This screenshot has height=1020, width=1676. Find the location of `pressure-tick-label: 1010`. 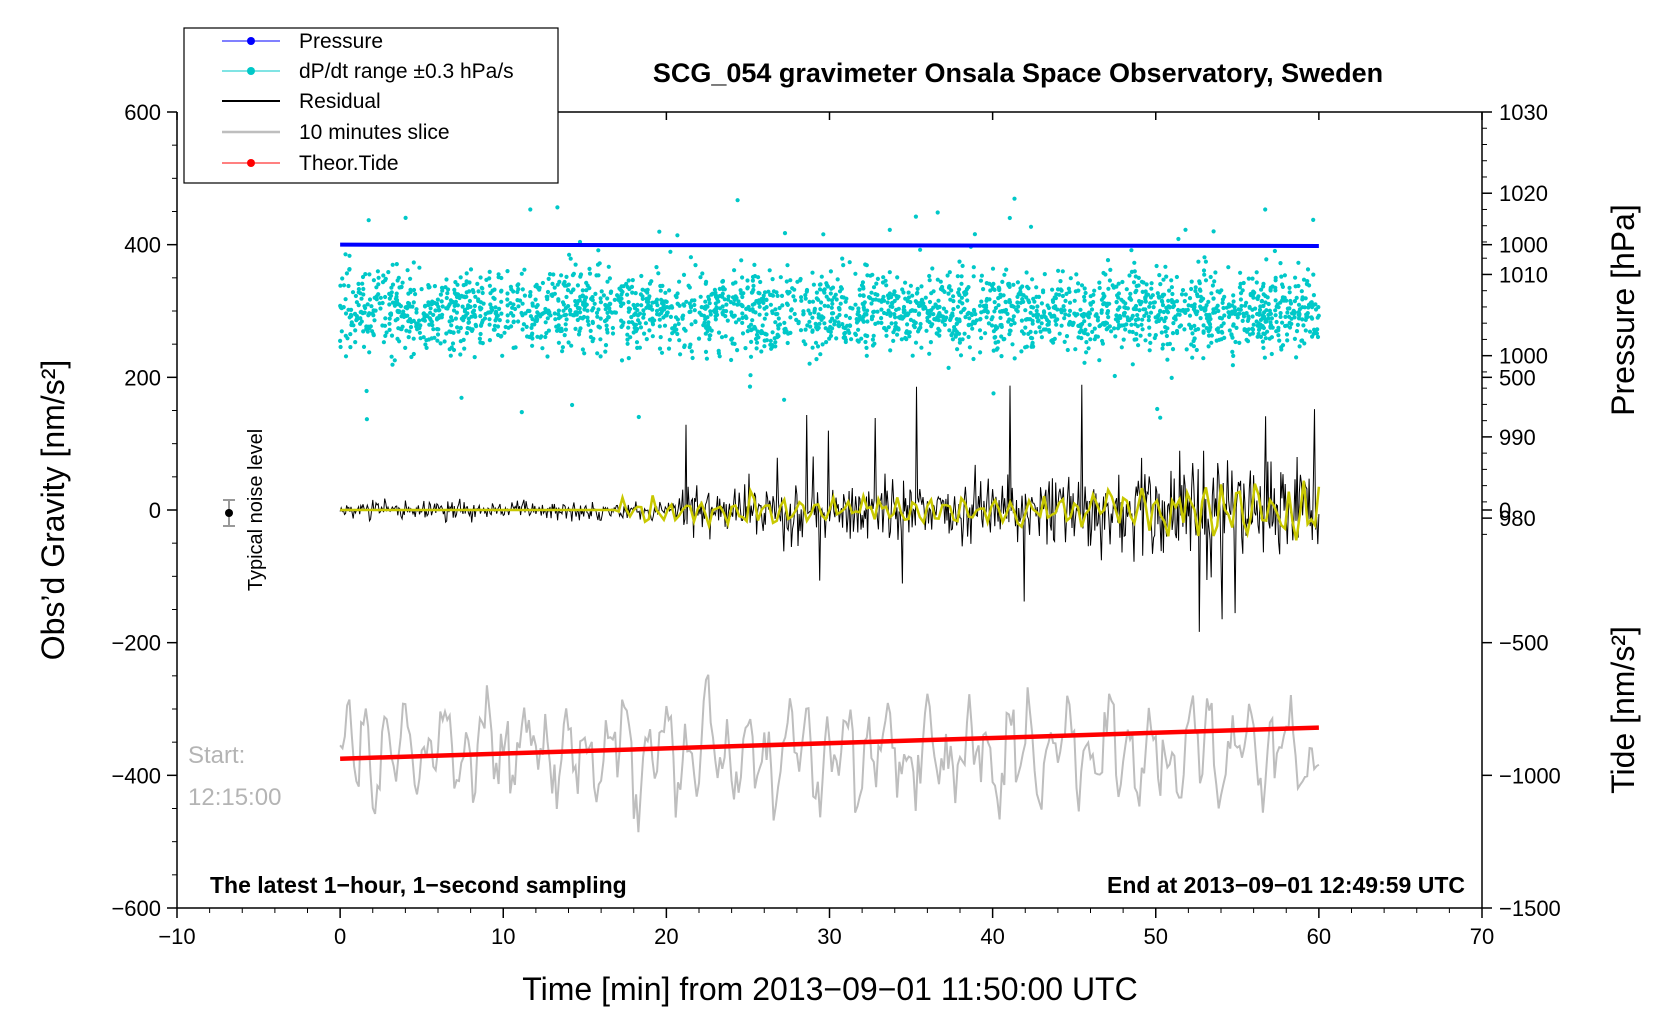

pressure-tick-label: 1010 is located at coordinates (1523, 274).